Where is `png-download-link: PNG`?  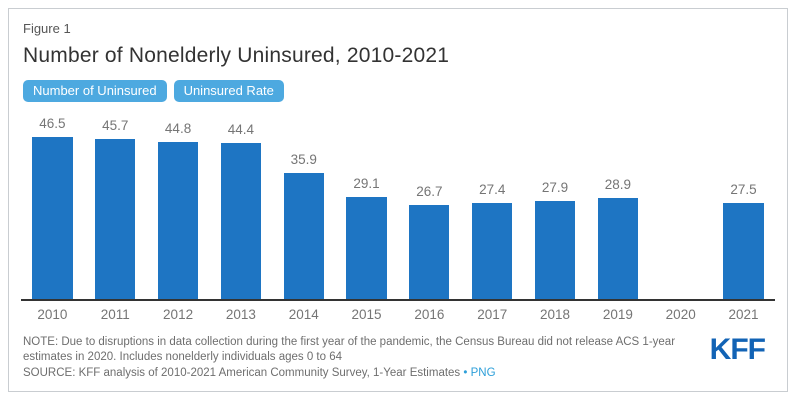
png-download-link: PNG is located at coordinates (483, 373).